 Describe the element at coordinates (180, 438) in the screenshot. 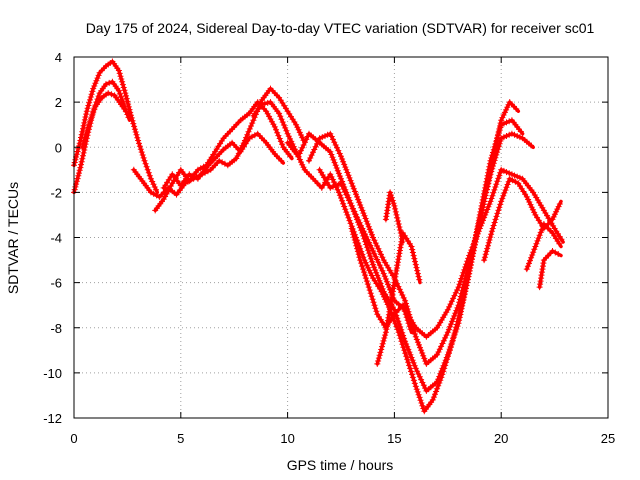

I see `x-tick-label: 5` at that location.